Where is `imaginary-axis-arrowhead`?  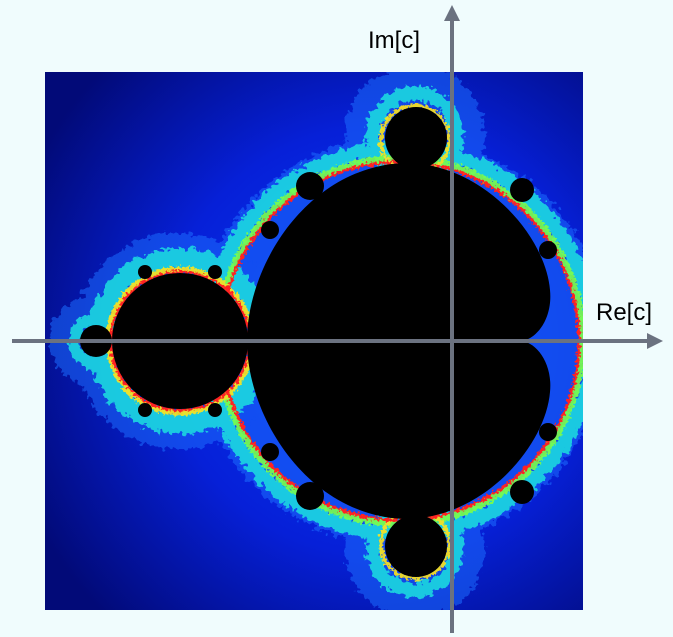 imaginary-axis-arrowhead is located at coordinates (452, 13).